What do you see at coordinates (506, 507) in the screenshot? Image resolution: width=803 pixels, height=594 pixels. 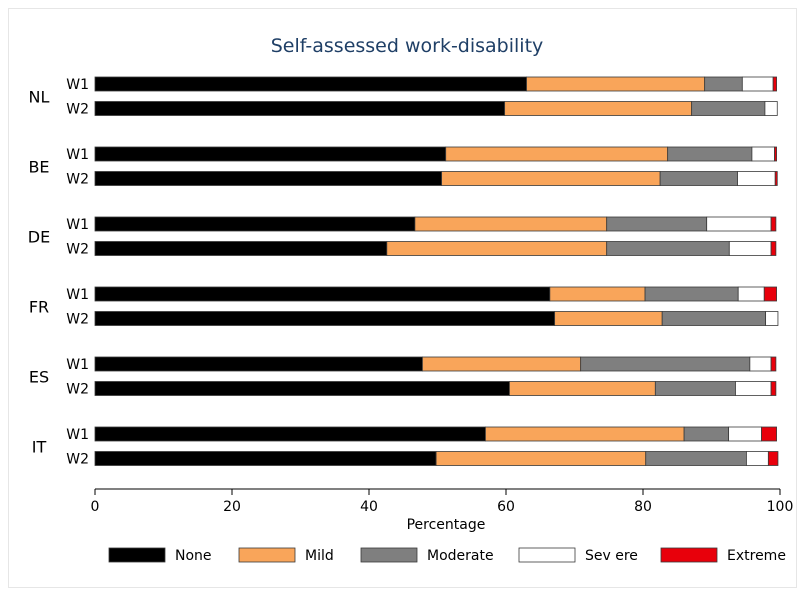 I see `x-tick-label: 60` at bounding box center [506, 507].